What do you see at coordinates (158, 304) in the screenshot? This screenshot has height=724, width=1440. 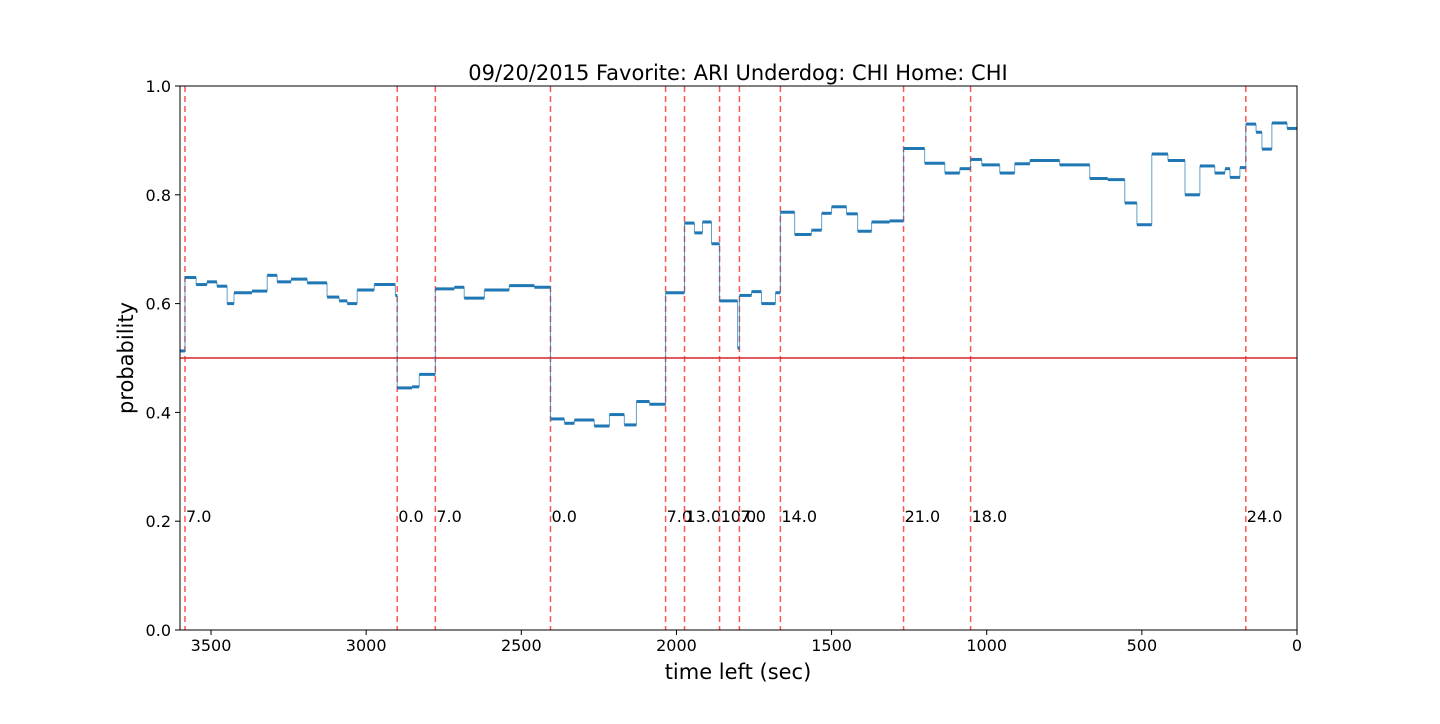 I see `y-tick-label: 0.6` at bounding box center [158, 304].